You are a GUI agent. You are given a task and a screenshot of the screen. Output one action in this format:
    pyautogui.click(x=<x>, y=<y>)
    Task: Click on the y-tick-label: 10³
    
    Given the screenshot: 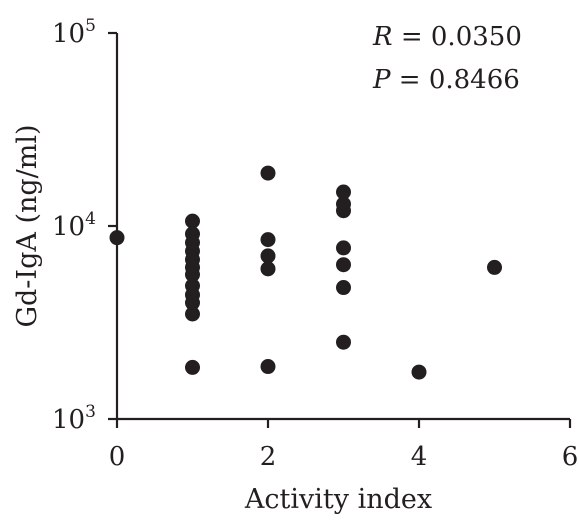 What is the action you would take?
    pyautogui.click(x=74, y=418)
    